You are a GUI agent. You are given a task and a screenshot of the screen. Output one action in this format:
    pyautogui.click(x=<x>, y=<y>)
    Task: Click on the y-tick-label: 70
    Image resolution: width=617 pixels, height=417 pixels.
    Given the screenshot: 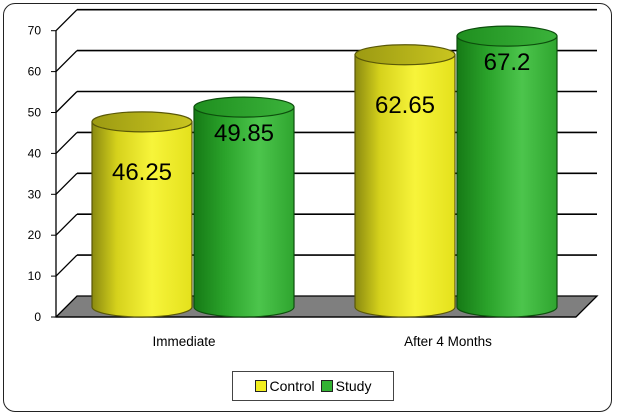 What is the action you would take?
    pyautogui.click(x=35, y=31)
    